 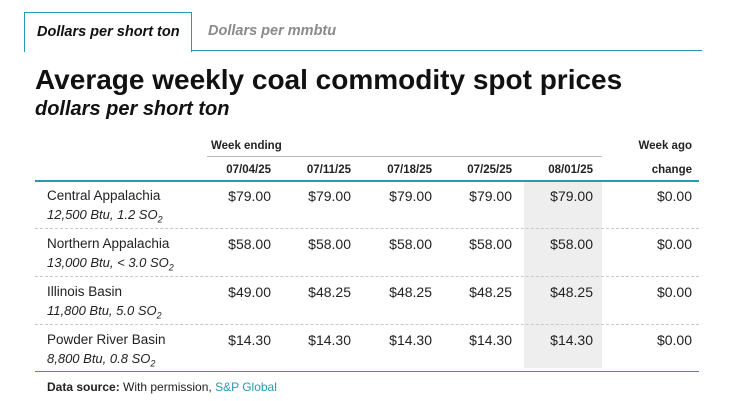 What do you see at coordinates (489, 170) in the screenshot?
I see `date-header-4: 07/25/25` at bounding box center [489, 170].